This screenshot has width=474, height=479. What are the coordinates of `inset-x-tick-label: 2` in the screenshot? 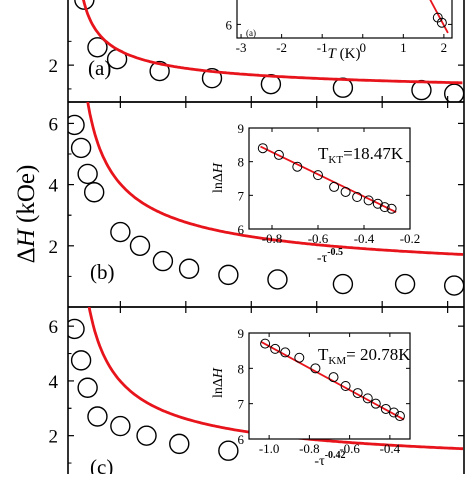 It's located at (444, 47).